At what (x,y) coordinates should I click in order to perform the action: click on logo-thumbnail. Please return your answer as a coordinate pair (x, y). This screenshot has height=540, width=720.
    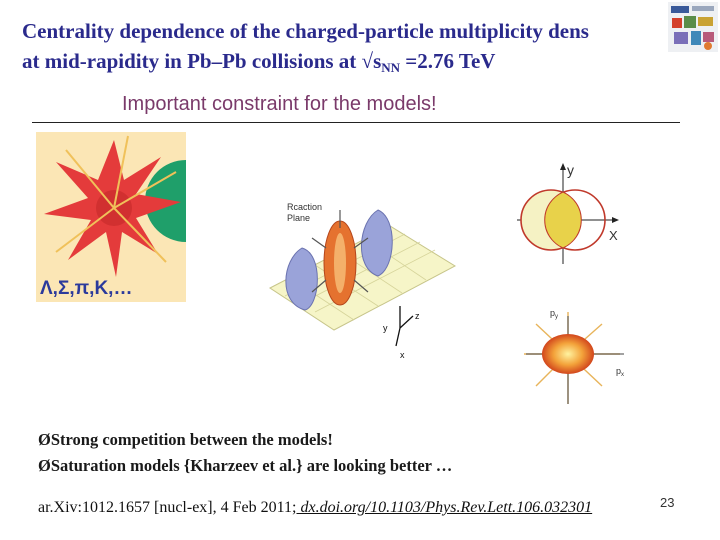
    Looking at the image, I should click on (693, 27).